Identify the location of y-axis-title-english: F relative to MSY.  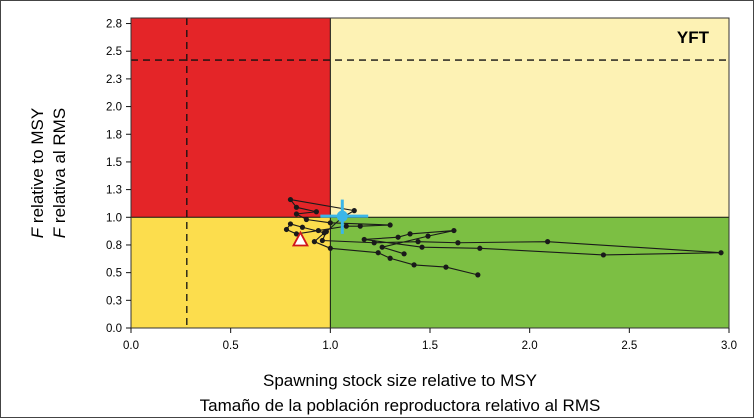
(37, 173).